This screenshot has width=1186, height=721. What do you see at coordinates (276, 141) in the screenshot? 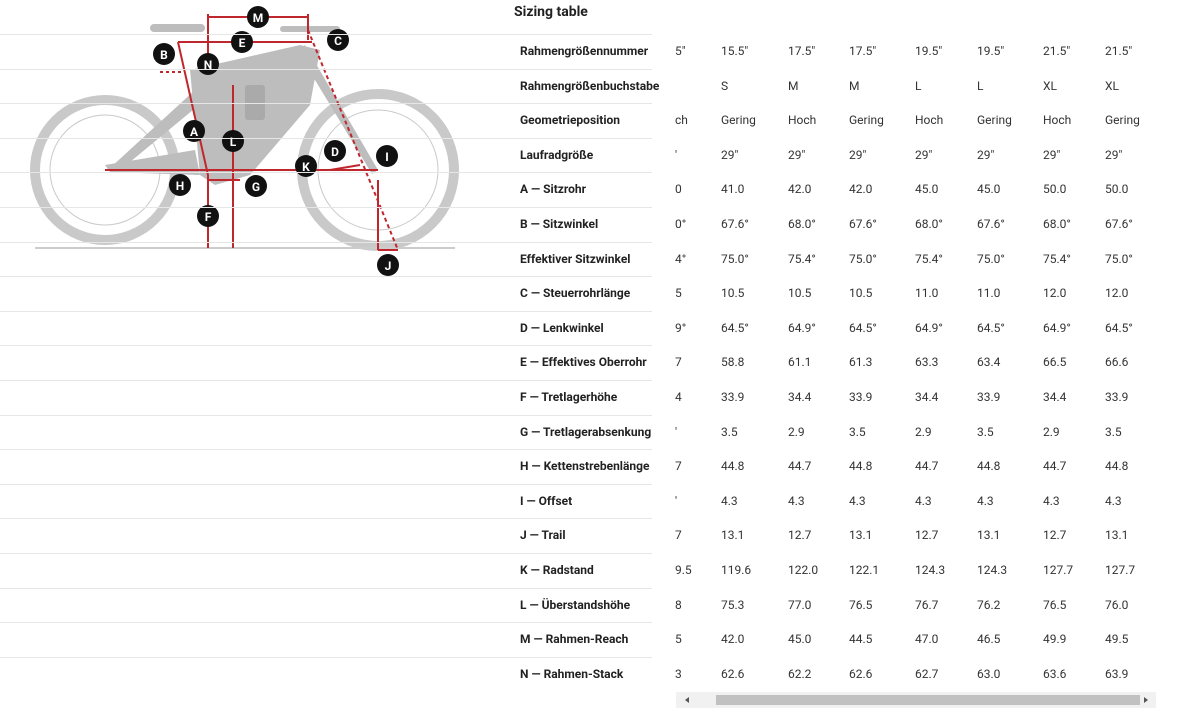
I see `labels: ME C B N A L D I K H G F J` at bounding box center [276, 141].